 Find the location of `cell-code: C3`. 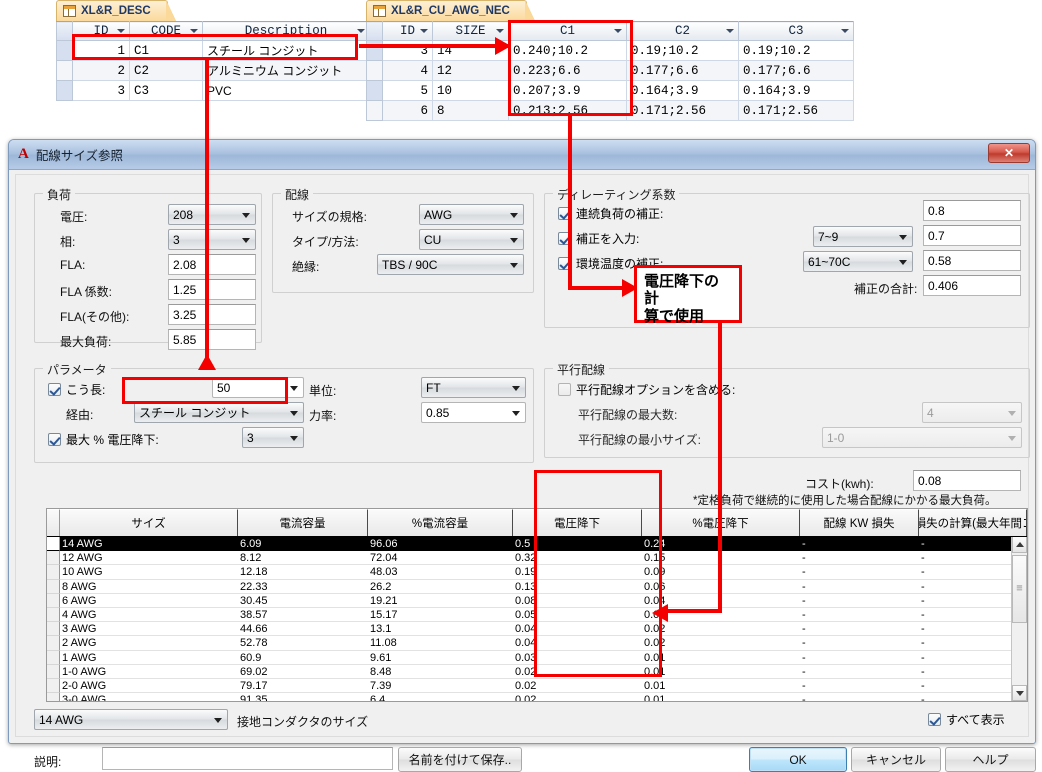

cell-code: C3 is located at coordinates (166, 90).